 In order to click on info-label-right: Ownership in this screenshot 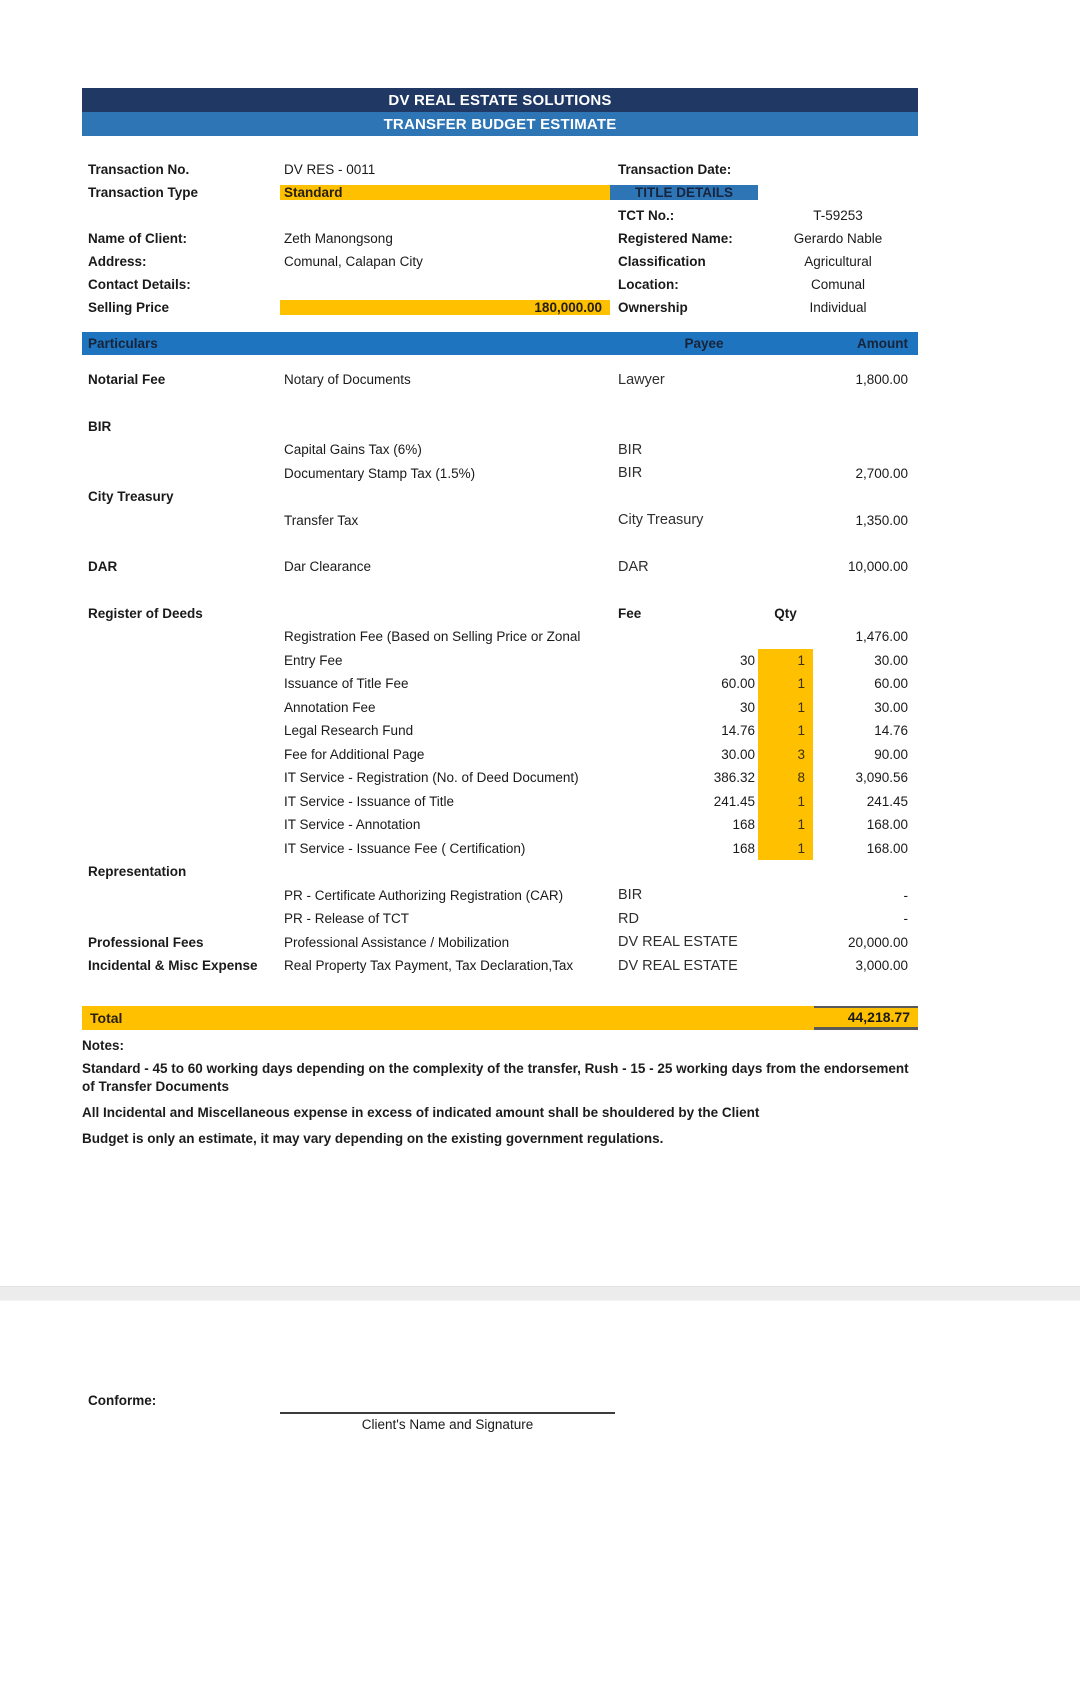, I will do `click(653, 307)`.